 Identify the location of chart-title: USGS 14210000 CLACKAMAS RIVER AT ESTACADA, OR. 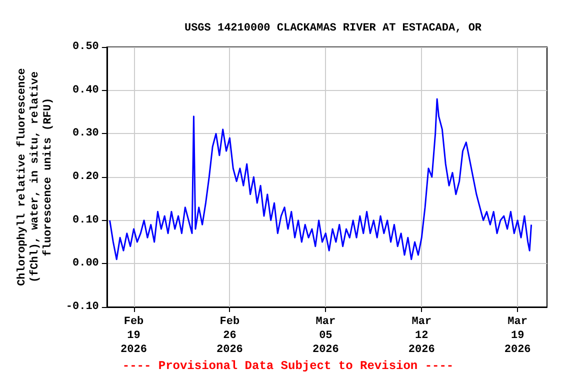
(333, 28).